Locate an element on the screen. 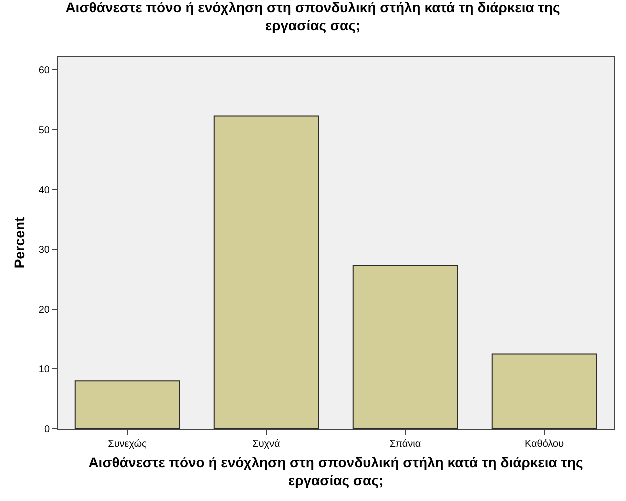 The height and width of the screenshot is (501, 626). x-tick-label: Καθόλου is located at coordinates (544, 444).